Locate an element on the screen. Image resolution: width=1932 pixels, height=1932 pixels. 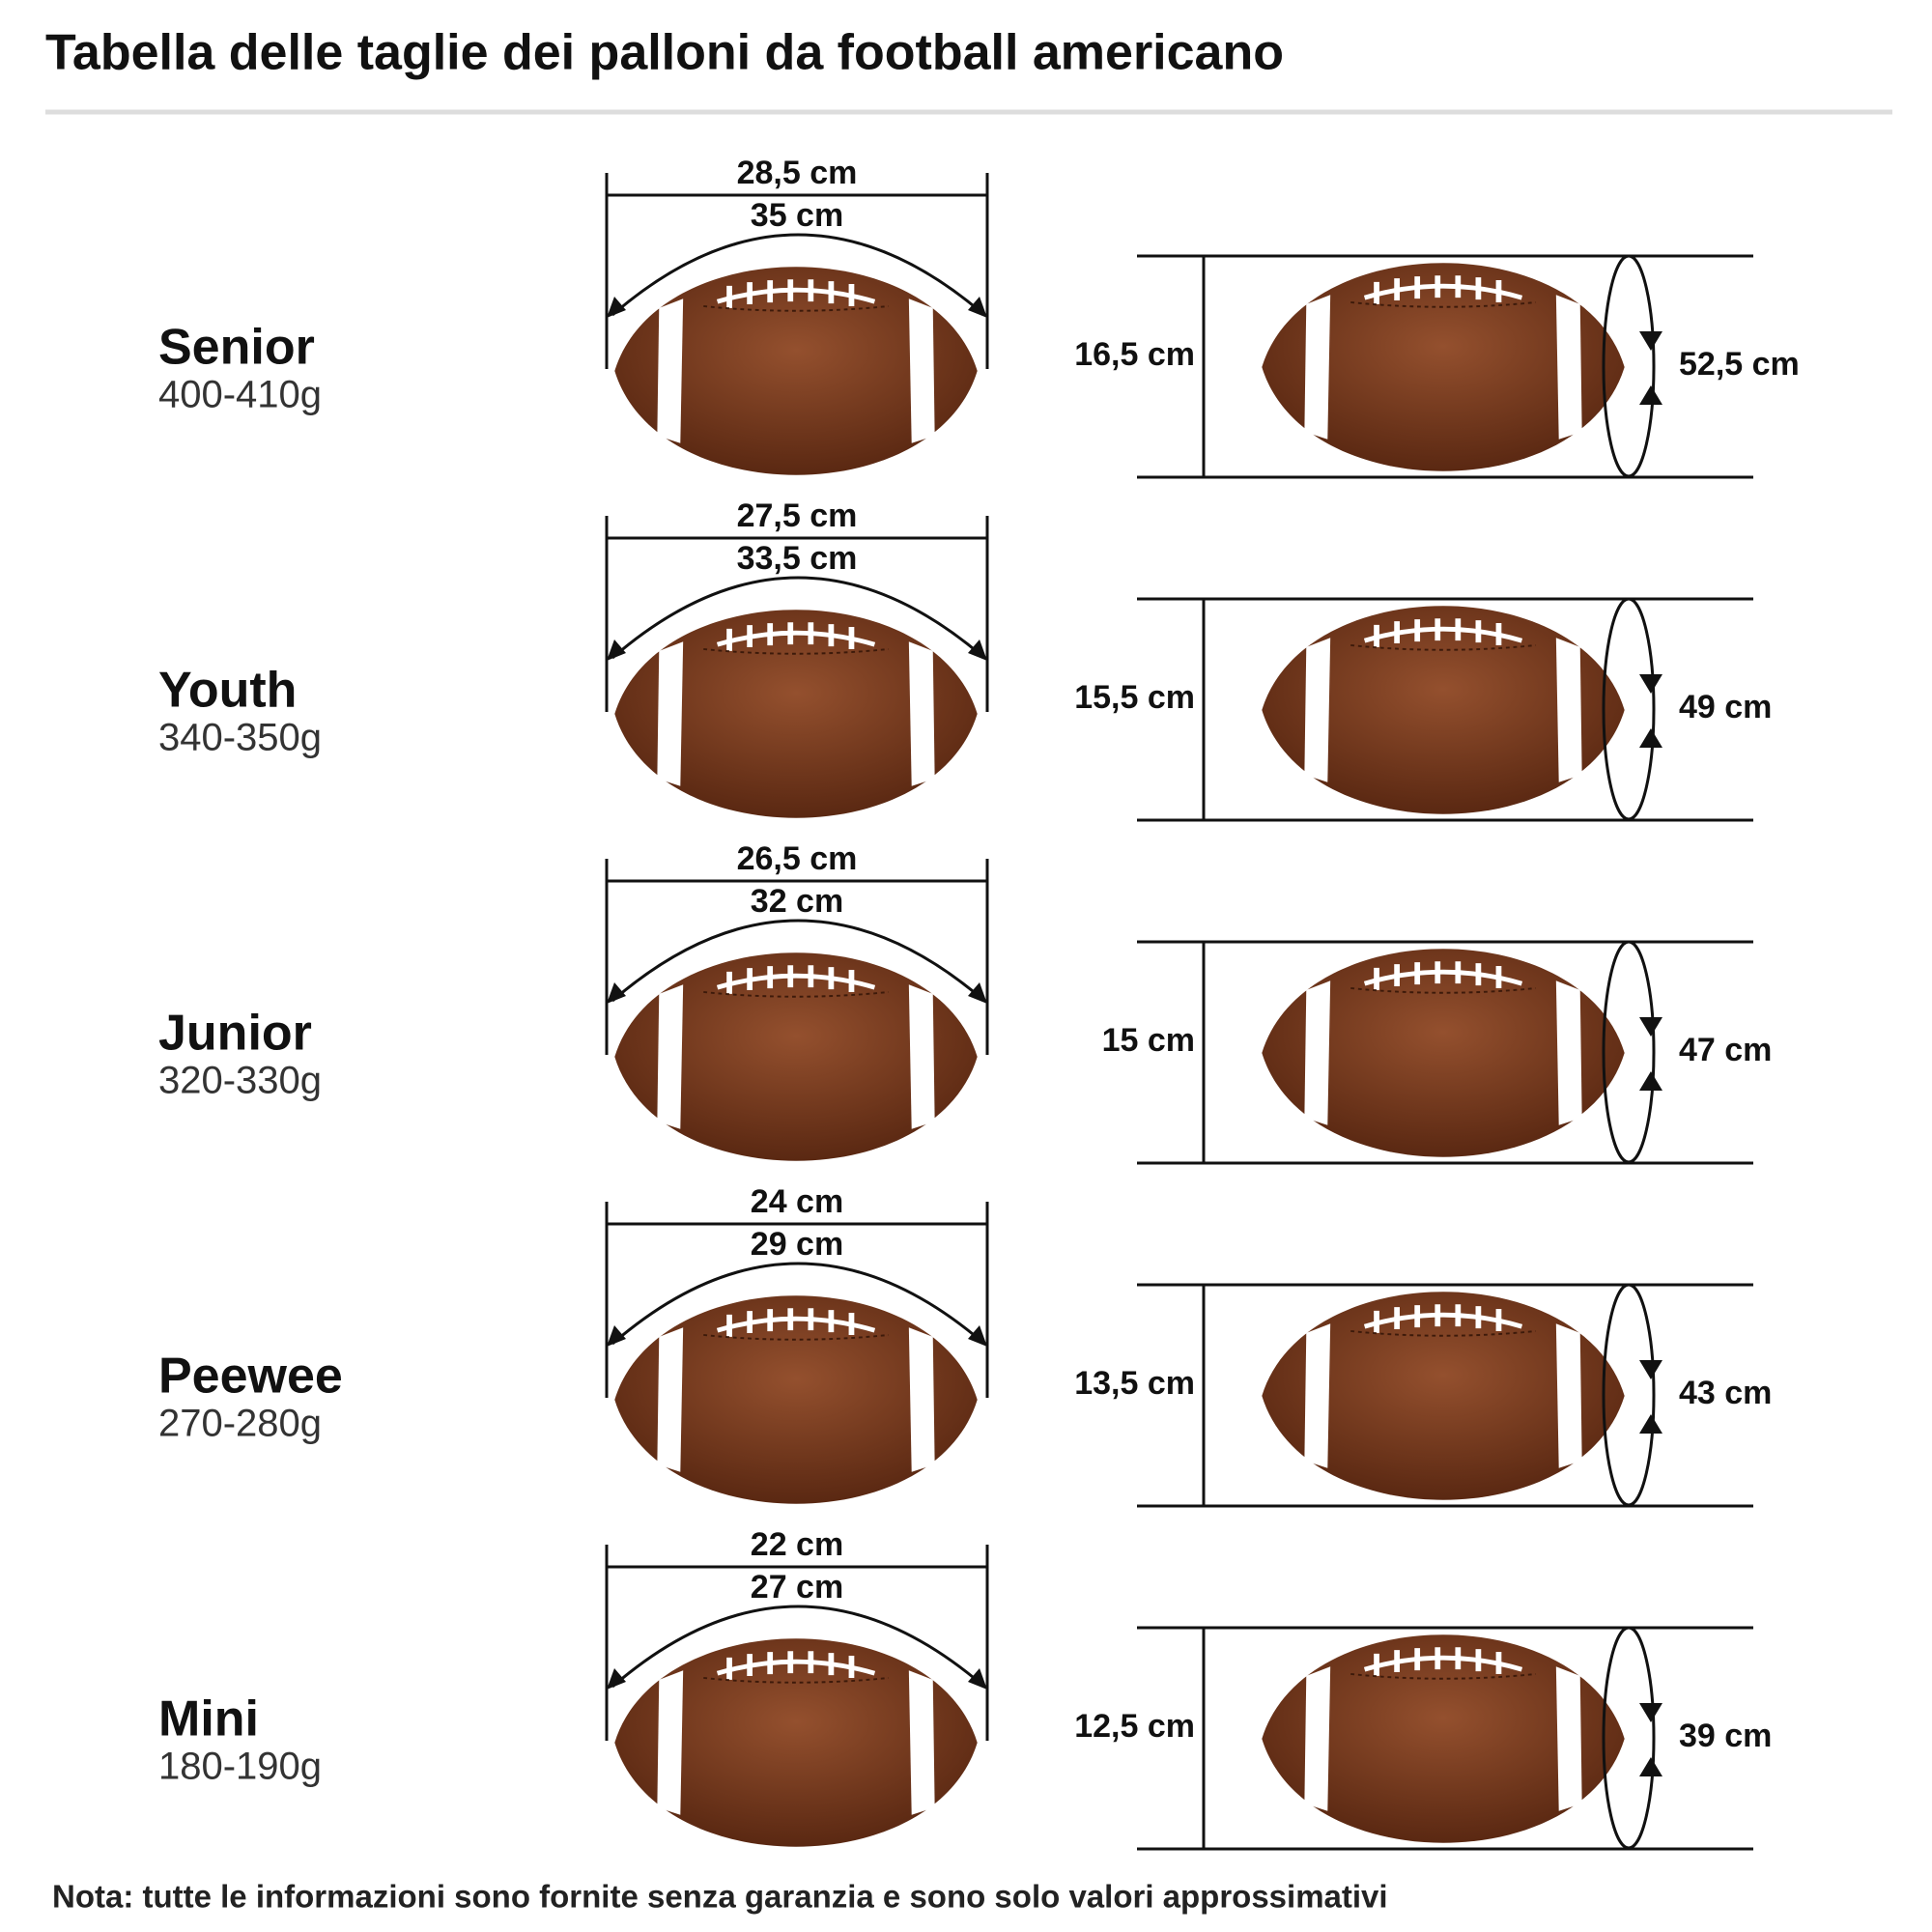
size-name: Senior is located at coordinates (236, 348).